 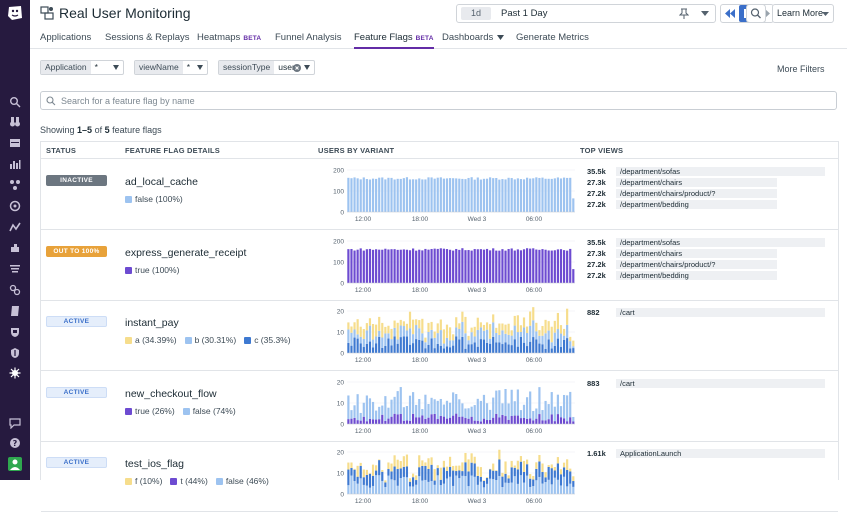 I want to click on integrations-icon, so click(x=15, y=248).